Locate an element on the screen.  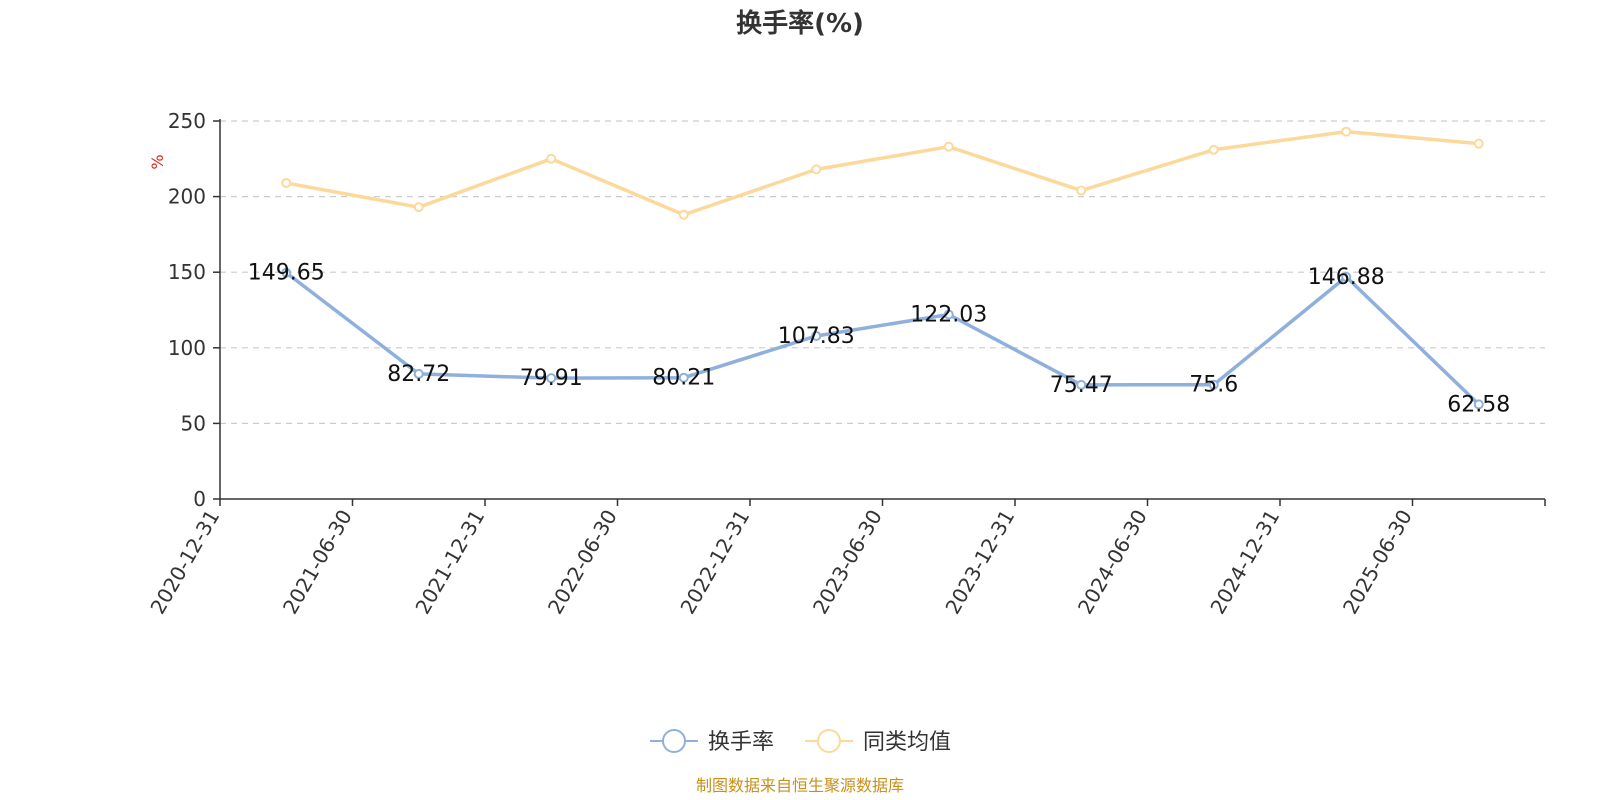
x-tick-label: 2024-12-31 is located at coordinates (1244, 562).